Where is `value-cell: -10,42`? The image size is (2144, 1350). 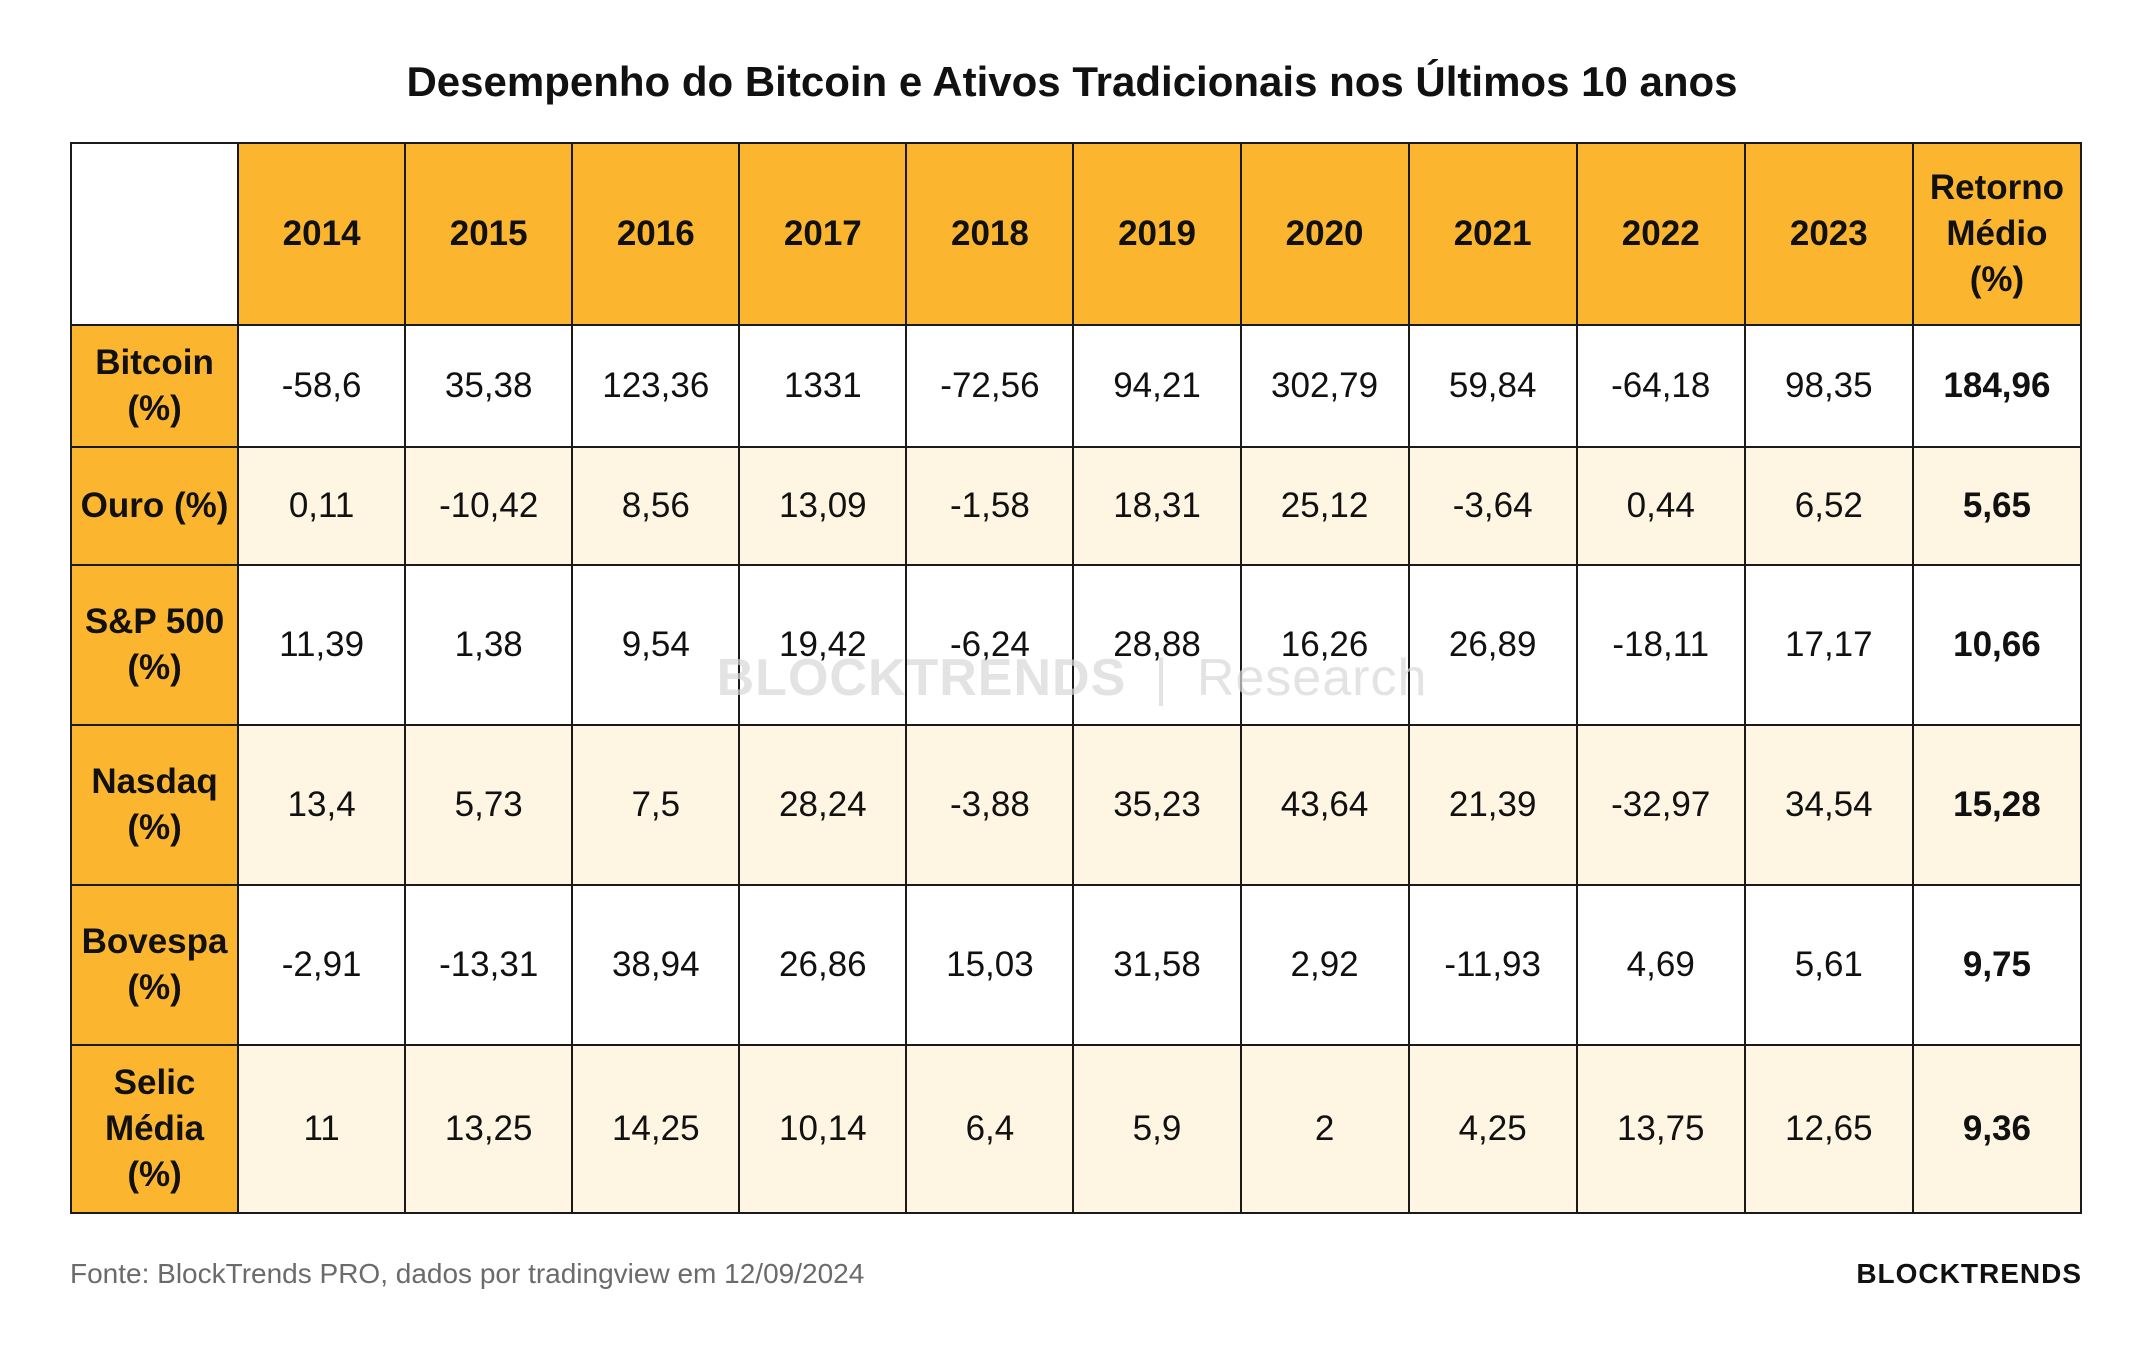
value-cell: -10,42 is located at coordinates (489, 506).